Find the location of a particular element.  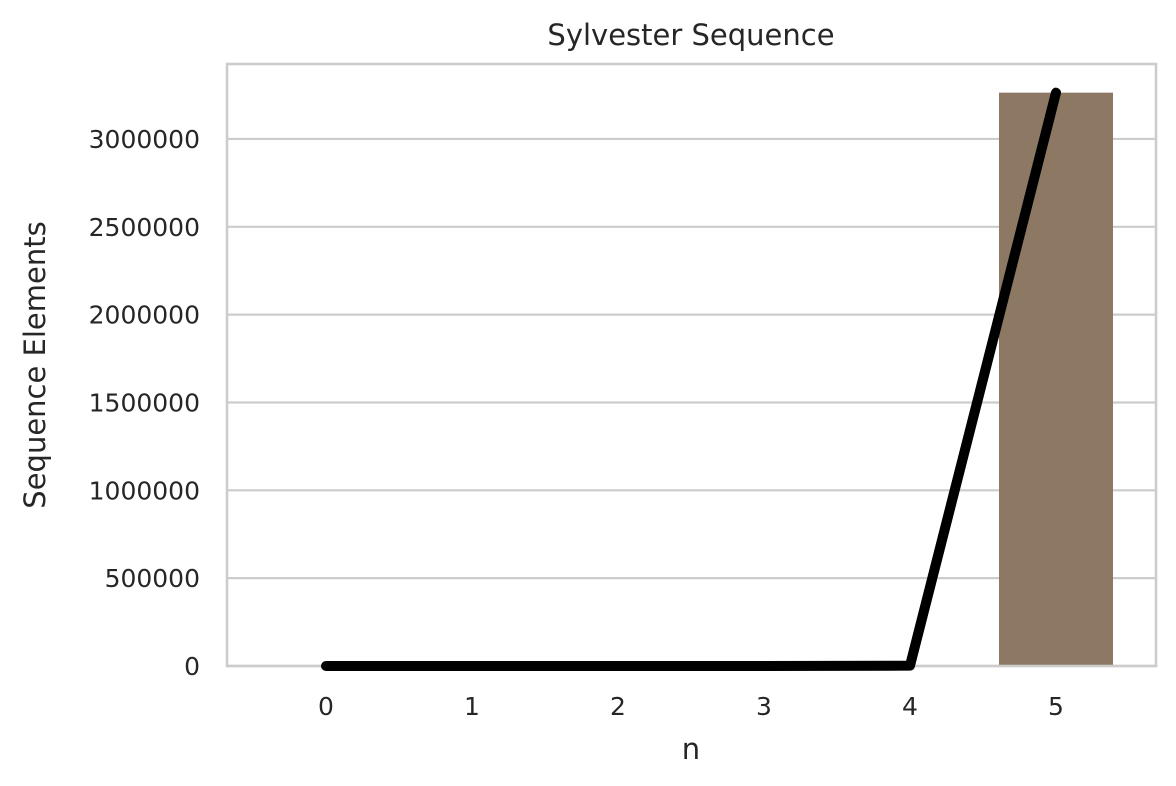

x-tick-label: 4 is located at coordinates (910, 706).